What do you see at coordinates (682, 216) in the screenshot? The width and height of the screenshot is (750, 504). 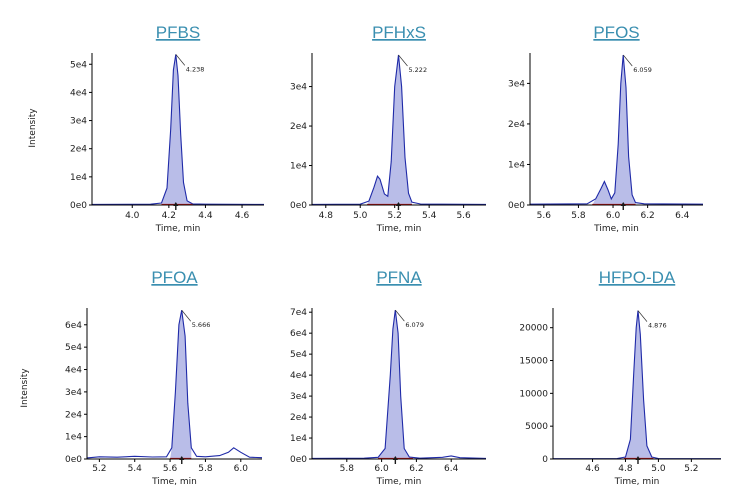 I see `pfos-x-tick-label: 6.4` at bounding box center [682, 216].